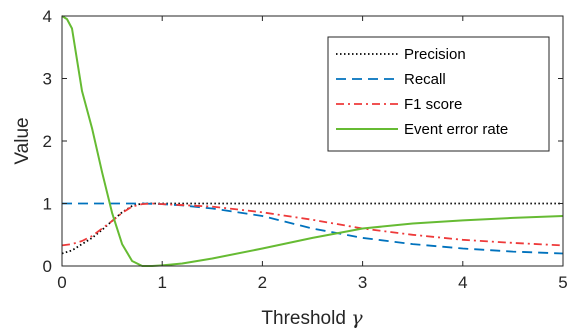  I want to click on series-line-f1-score, so click(312, 224).